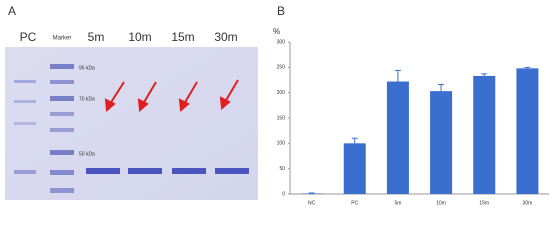 The image size is (559, 240). What do you see at coordinates (441, 203) in the screenshot?
I see `x-tick-label: 10m` at bounding box center [441, 203].